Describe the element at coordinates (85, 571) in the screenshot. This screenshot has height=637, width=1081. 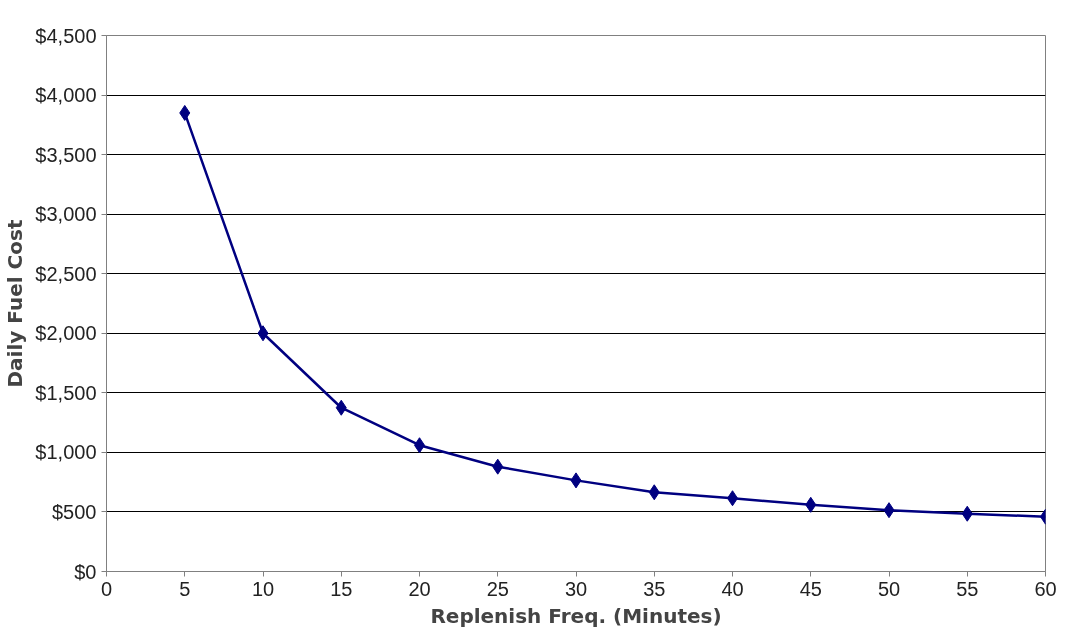
I see `y-tick-label: $0` at that location.